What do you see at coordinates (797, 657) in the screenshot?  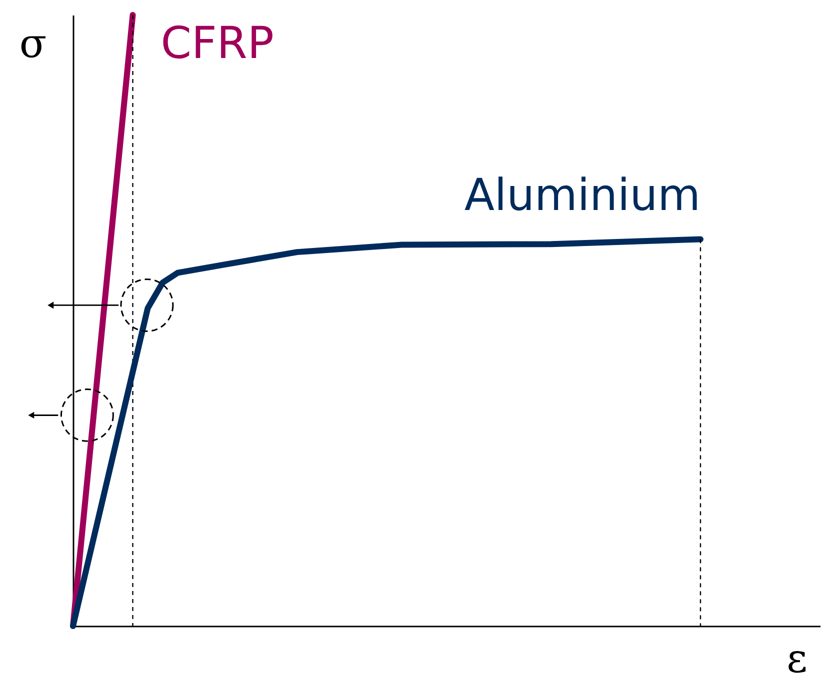 I see `text: ε` at bounding box center [797, 657].